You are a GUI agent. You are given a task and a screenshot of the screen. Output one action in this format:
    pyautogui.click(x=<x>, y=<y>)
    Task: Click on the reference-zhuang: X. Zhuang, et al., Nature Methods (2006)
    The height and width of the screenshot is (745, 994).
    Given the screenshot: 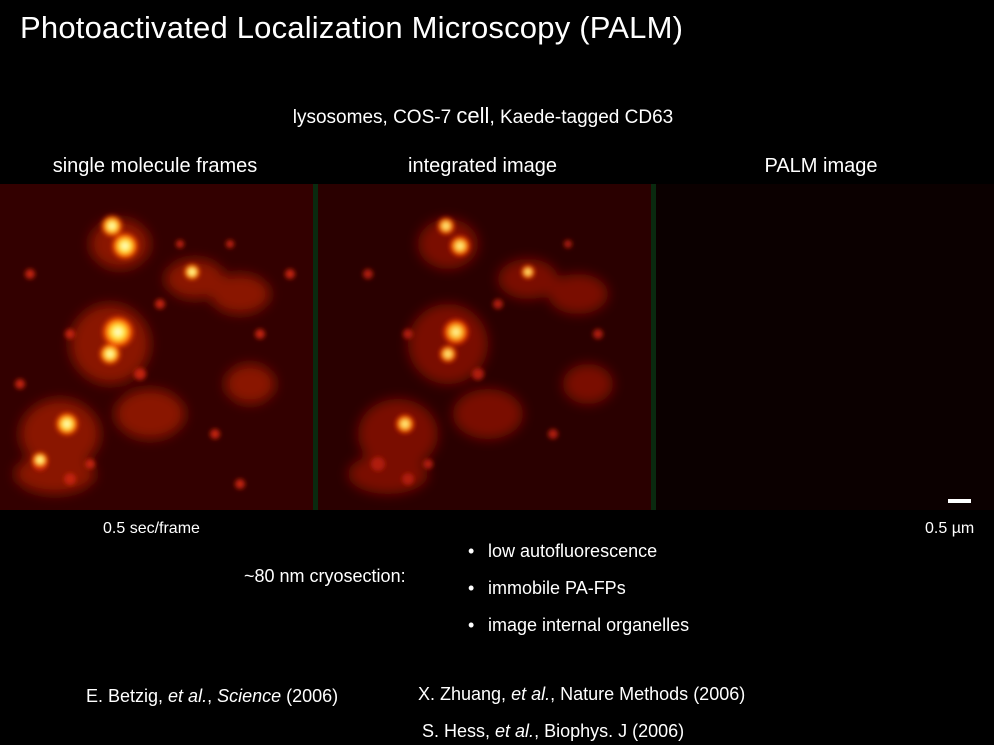 What is the action you would take?
    pyautogui.click(x=581, y=694)
    